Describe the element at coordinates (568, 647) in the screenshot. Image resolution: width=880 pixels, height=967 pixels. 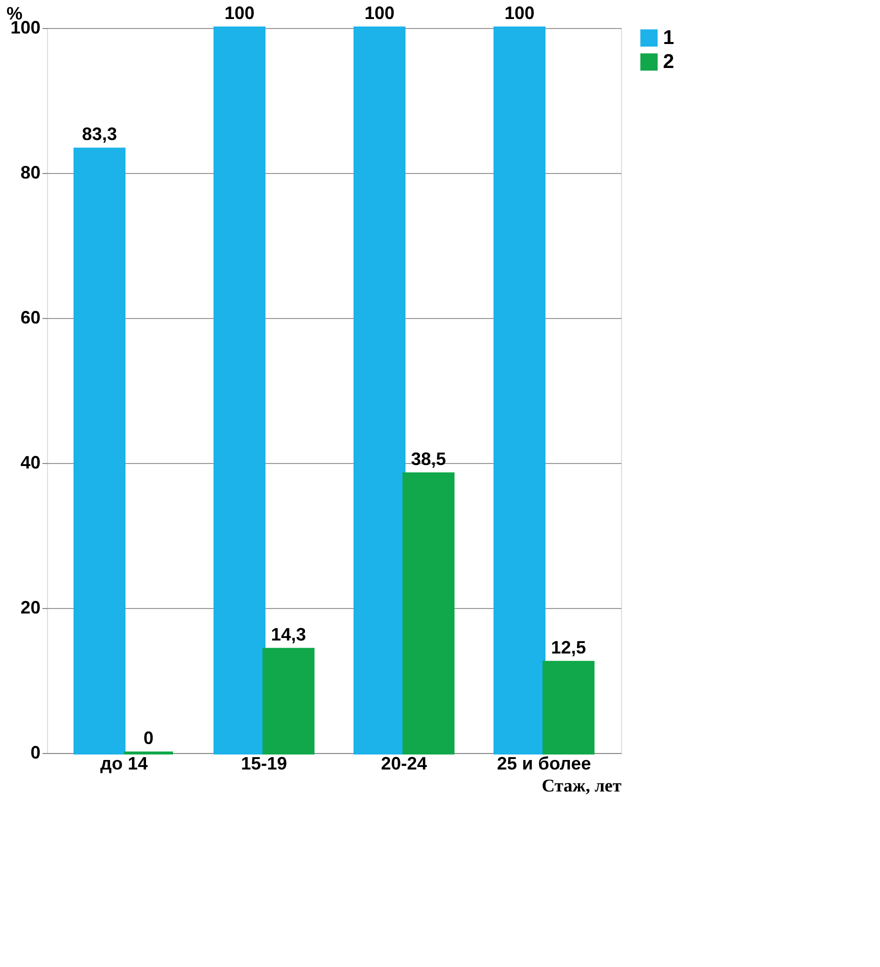
I see `data-label: 12,5` at that location.